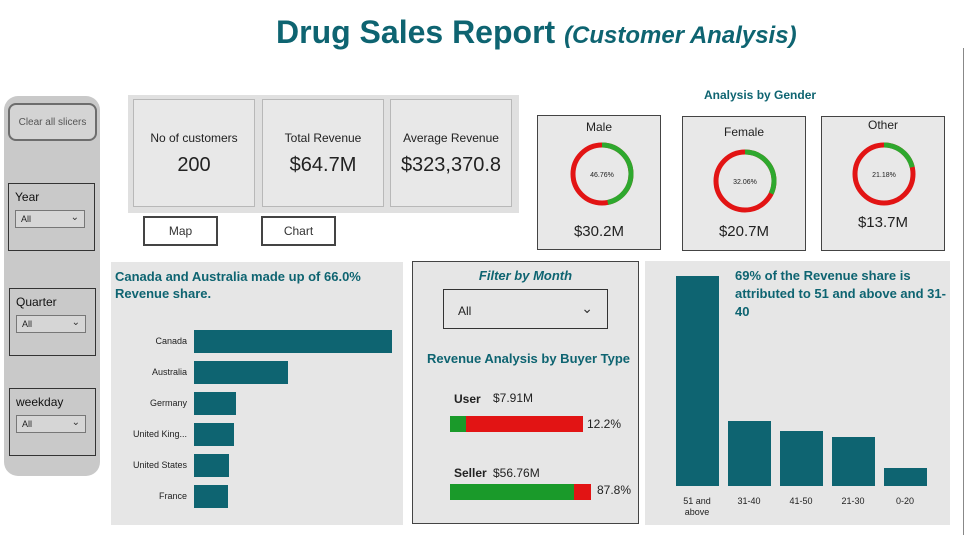 The width and height of the screenshot is (967, 535). Describe the element at coordinates (529, 358) in the screenshot. I see `buyer-analysis-title: Revenue Analysis by Buyer Type` at that location.